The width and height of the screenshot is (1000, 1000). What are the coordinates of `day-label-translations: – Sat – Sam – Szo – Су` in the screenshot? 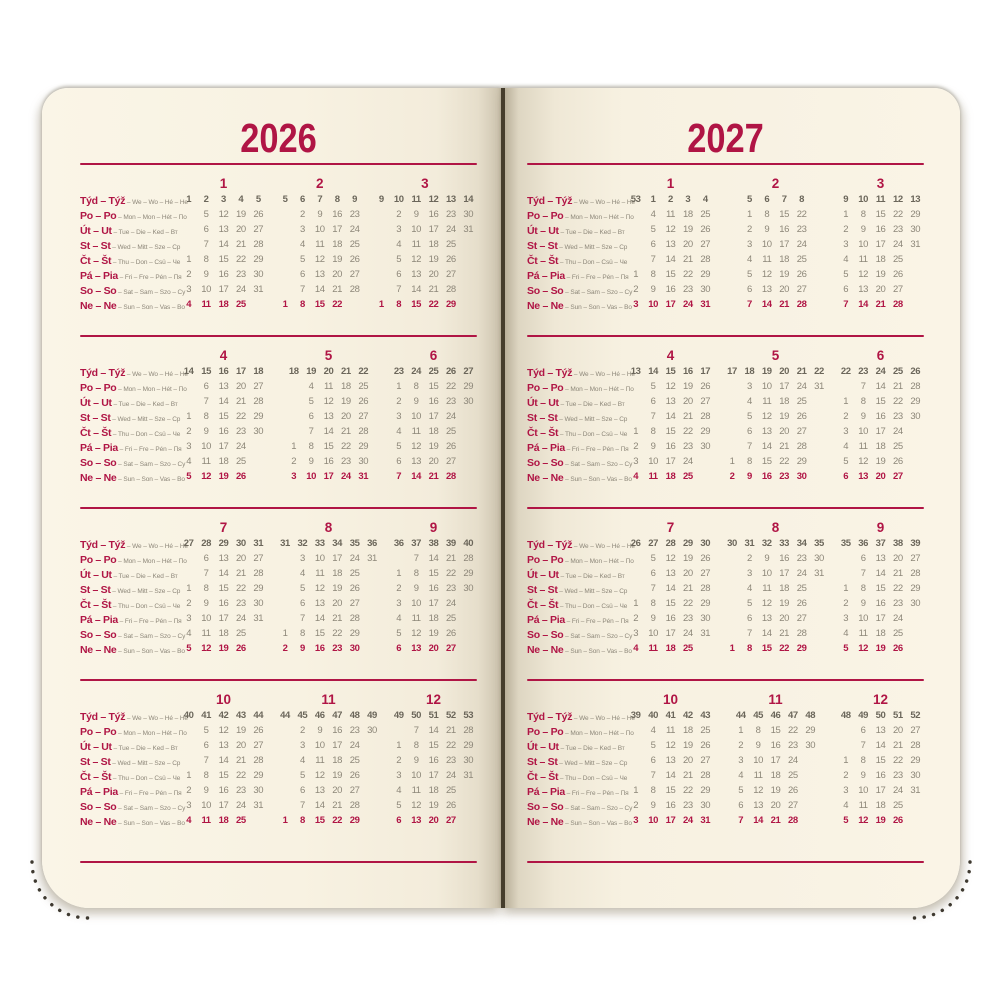 It's located at (598, 808).